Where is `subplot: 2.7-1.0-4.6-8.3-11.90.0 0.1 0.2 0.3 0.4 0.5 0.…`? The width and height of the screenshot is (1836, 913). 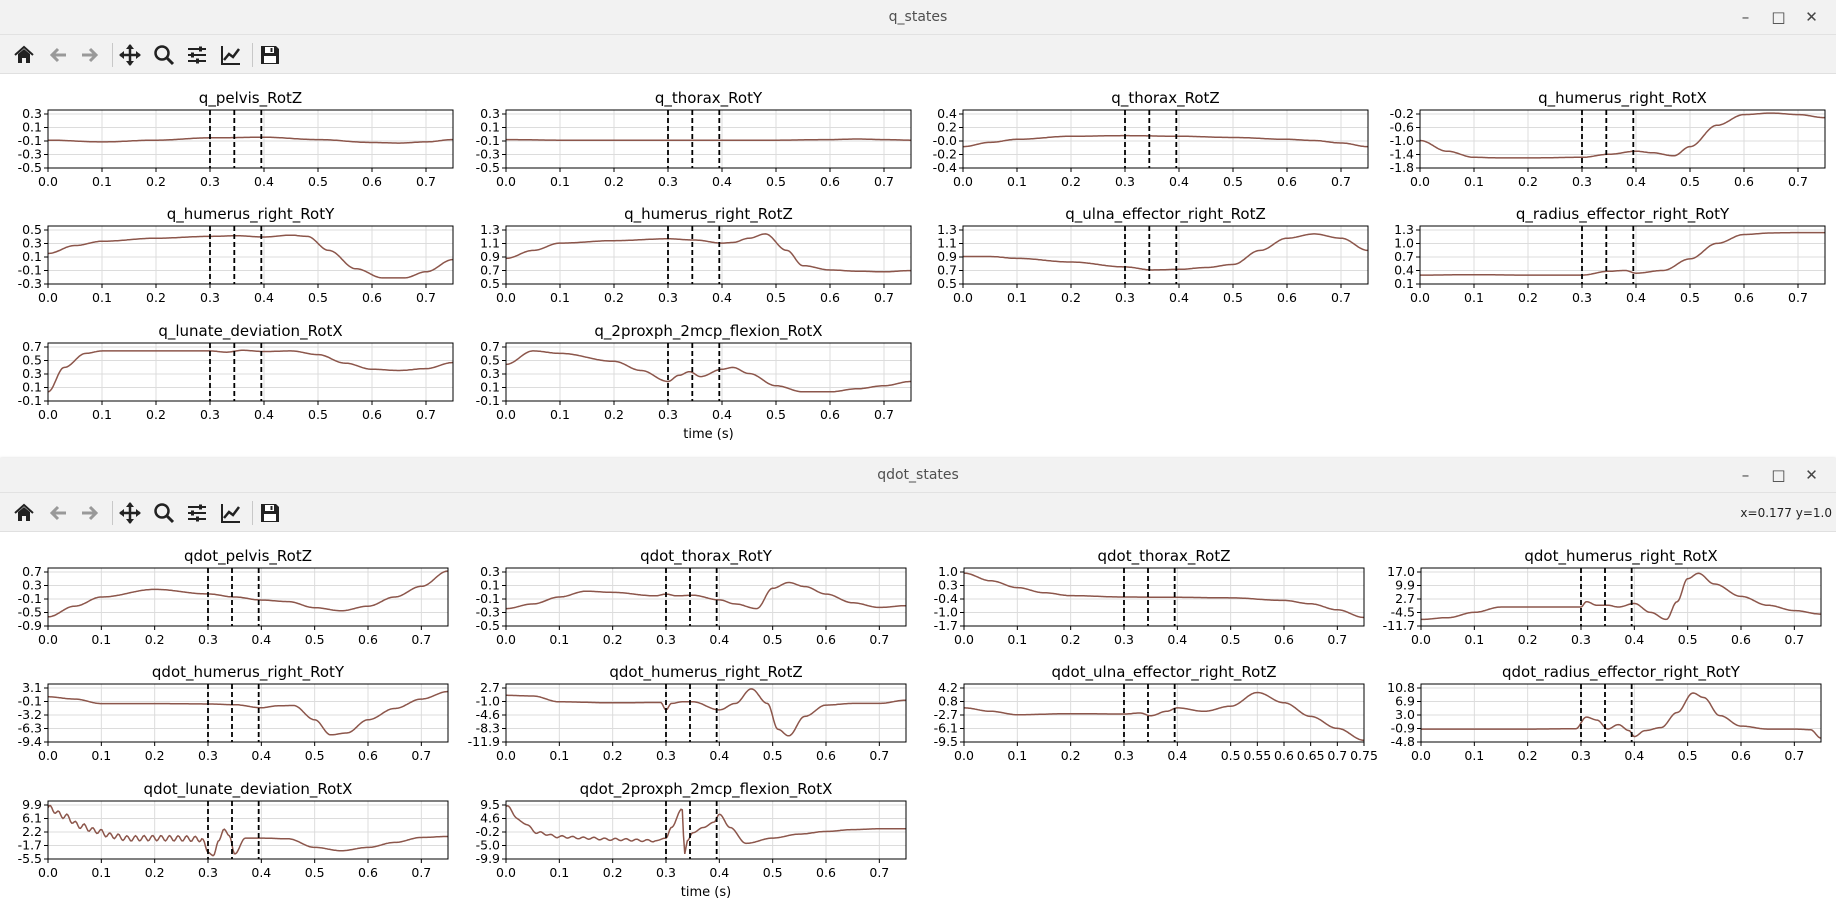
subplot: 2.7-1.0-4.6-8.3-11.90.0 0.1 0.2 0.3 0.4 0.5 0.… is located at coordinates (687, 713).